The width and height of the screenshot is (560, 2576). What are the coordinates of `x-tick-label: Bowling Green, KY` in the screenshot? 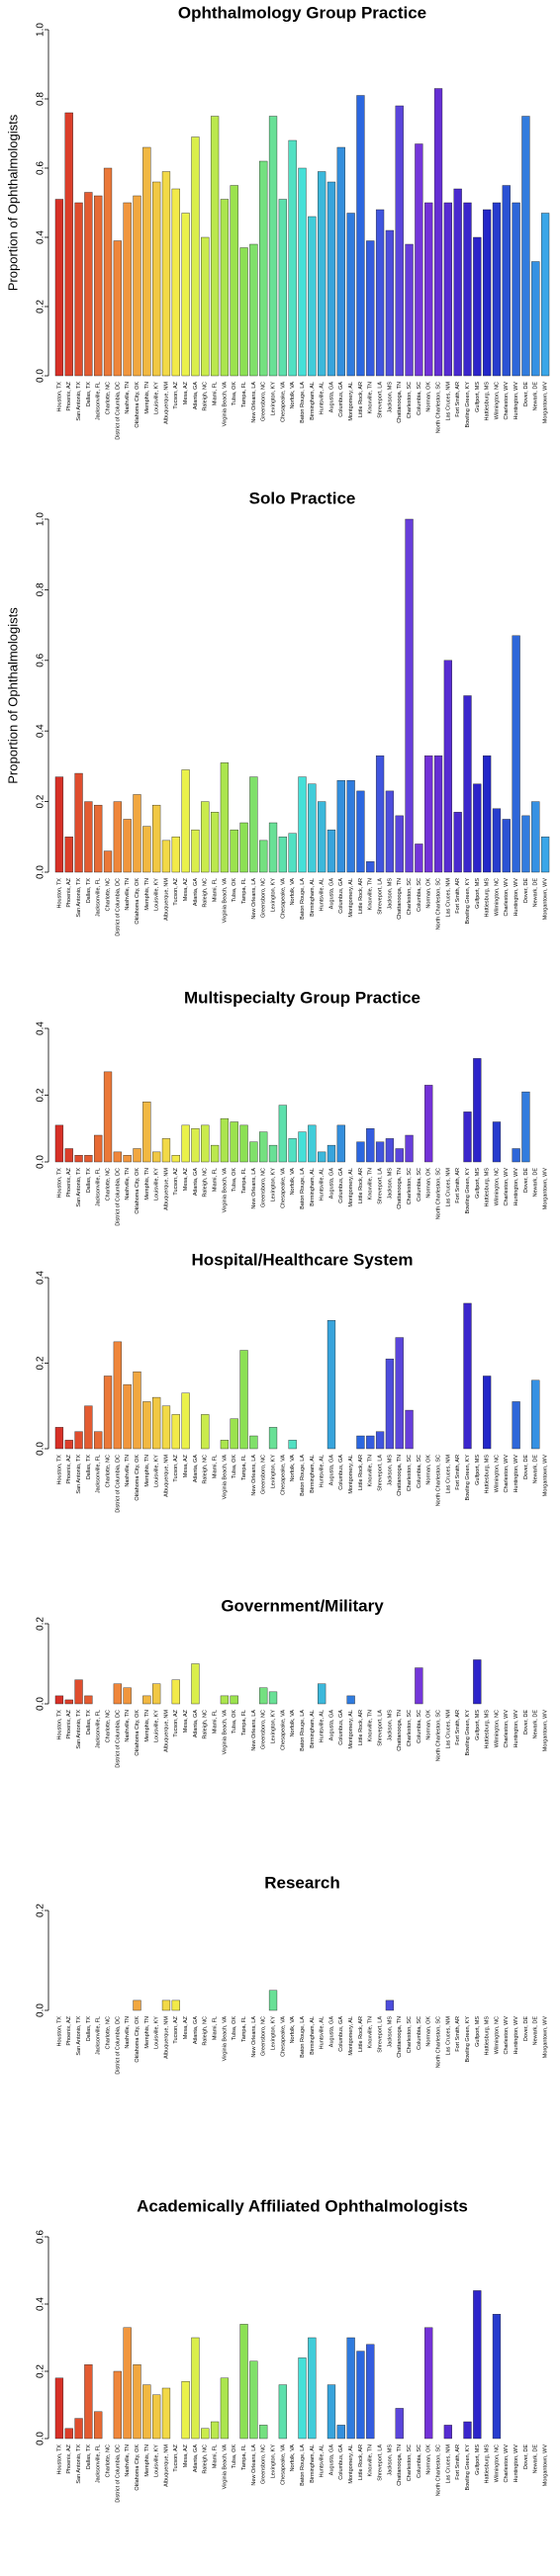 It's located at (468, 1478).